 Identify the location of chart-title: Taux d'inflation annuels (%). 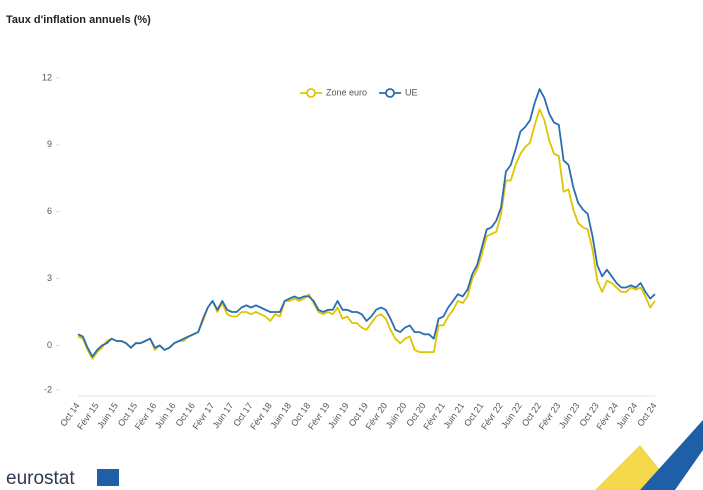
(78, 20).